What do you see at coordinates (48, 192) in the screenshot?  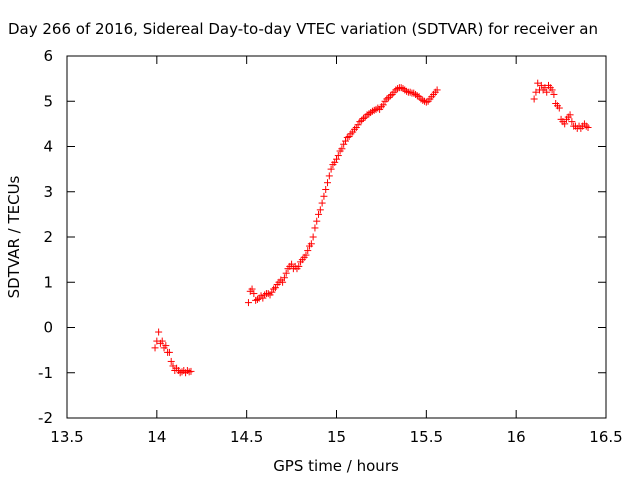 I see `y-tick-label: 3` at bounding box center [48, 192].